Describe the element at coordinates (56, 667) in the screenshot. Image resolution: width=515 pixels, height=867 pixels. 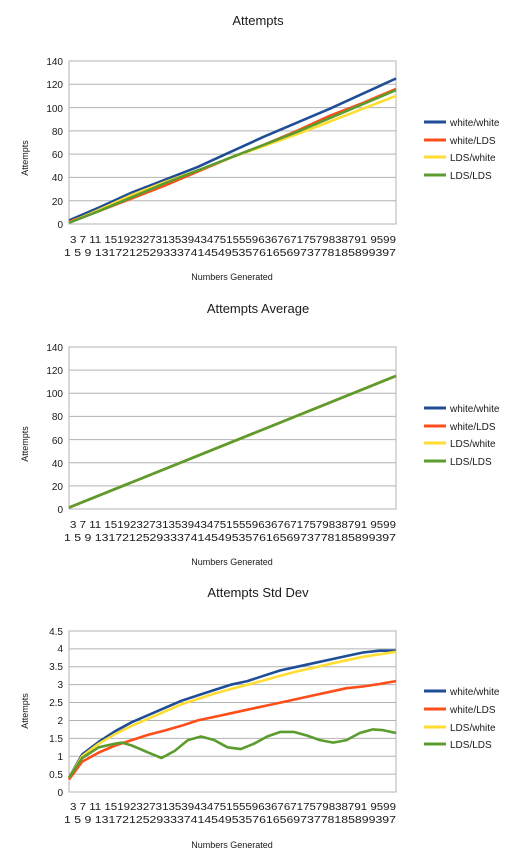
I see `y-tick-label: 3.5` at that location.